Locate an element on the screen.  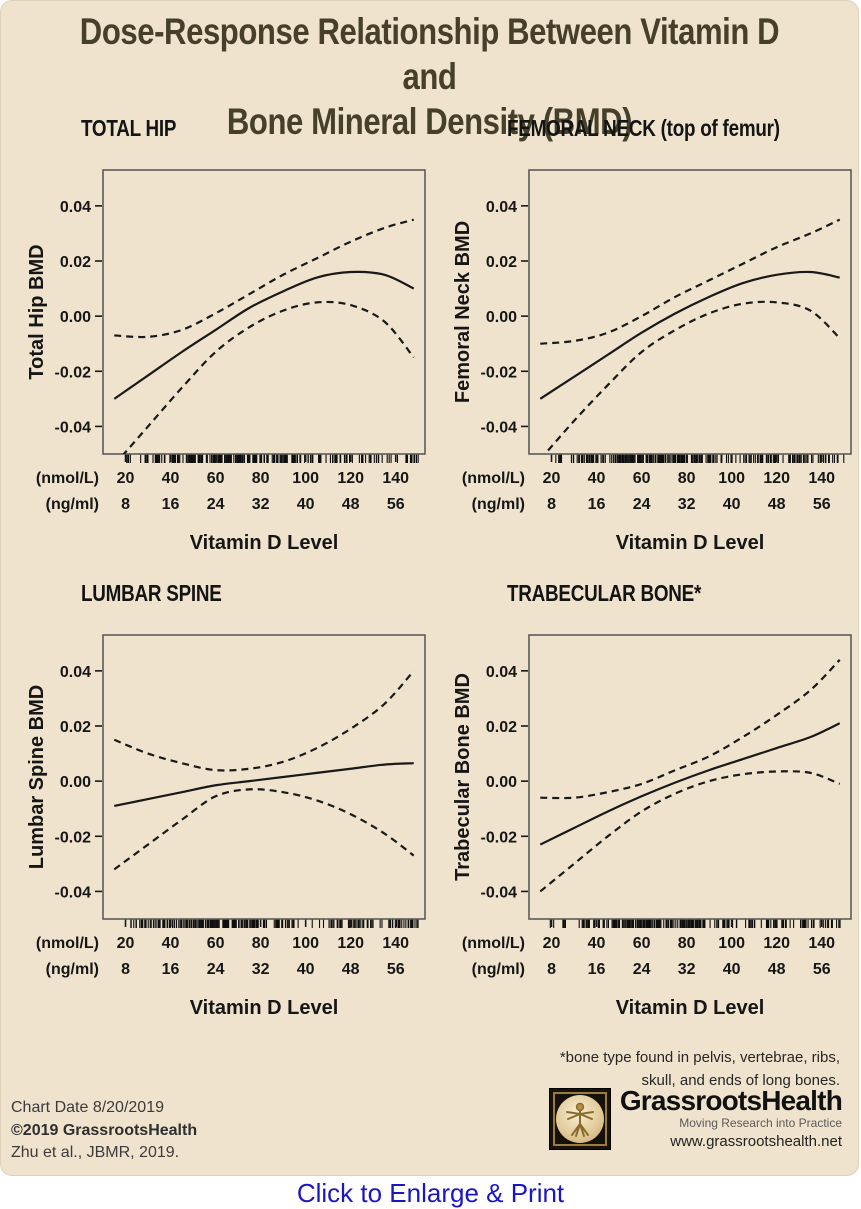
vitruvian-man-icon is located at coordinates (579, 1118).